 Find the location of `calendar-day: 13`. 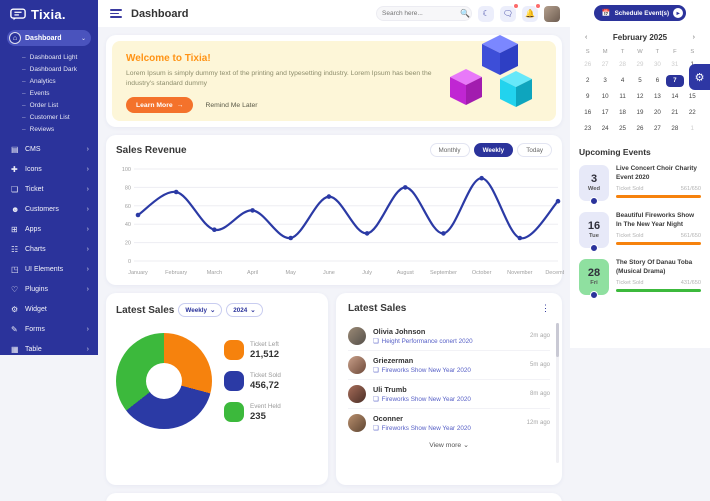

calendar-day: 13 is located at coordinates (657, 96).